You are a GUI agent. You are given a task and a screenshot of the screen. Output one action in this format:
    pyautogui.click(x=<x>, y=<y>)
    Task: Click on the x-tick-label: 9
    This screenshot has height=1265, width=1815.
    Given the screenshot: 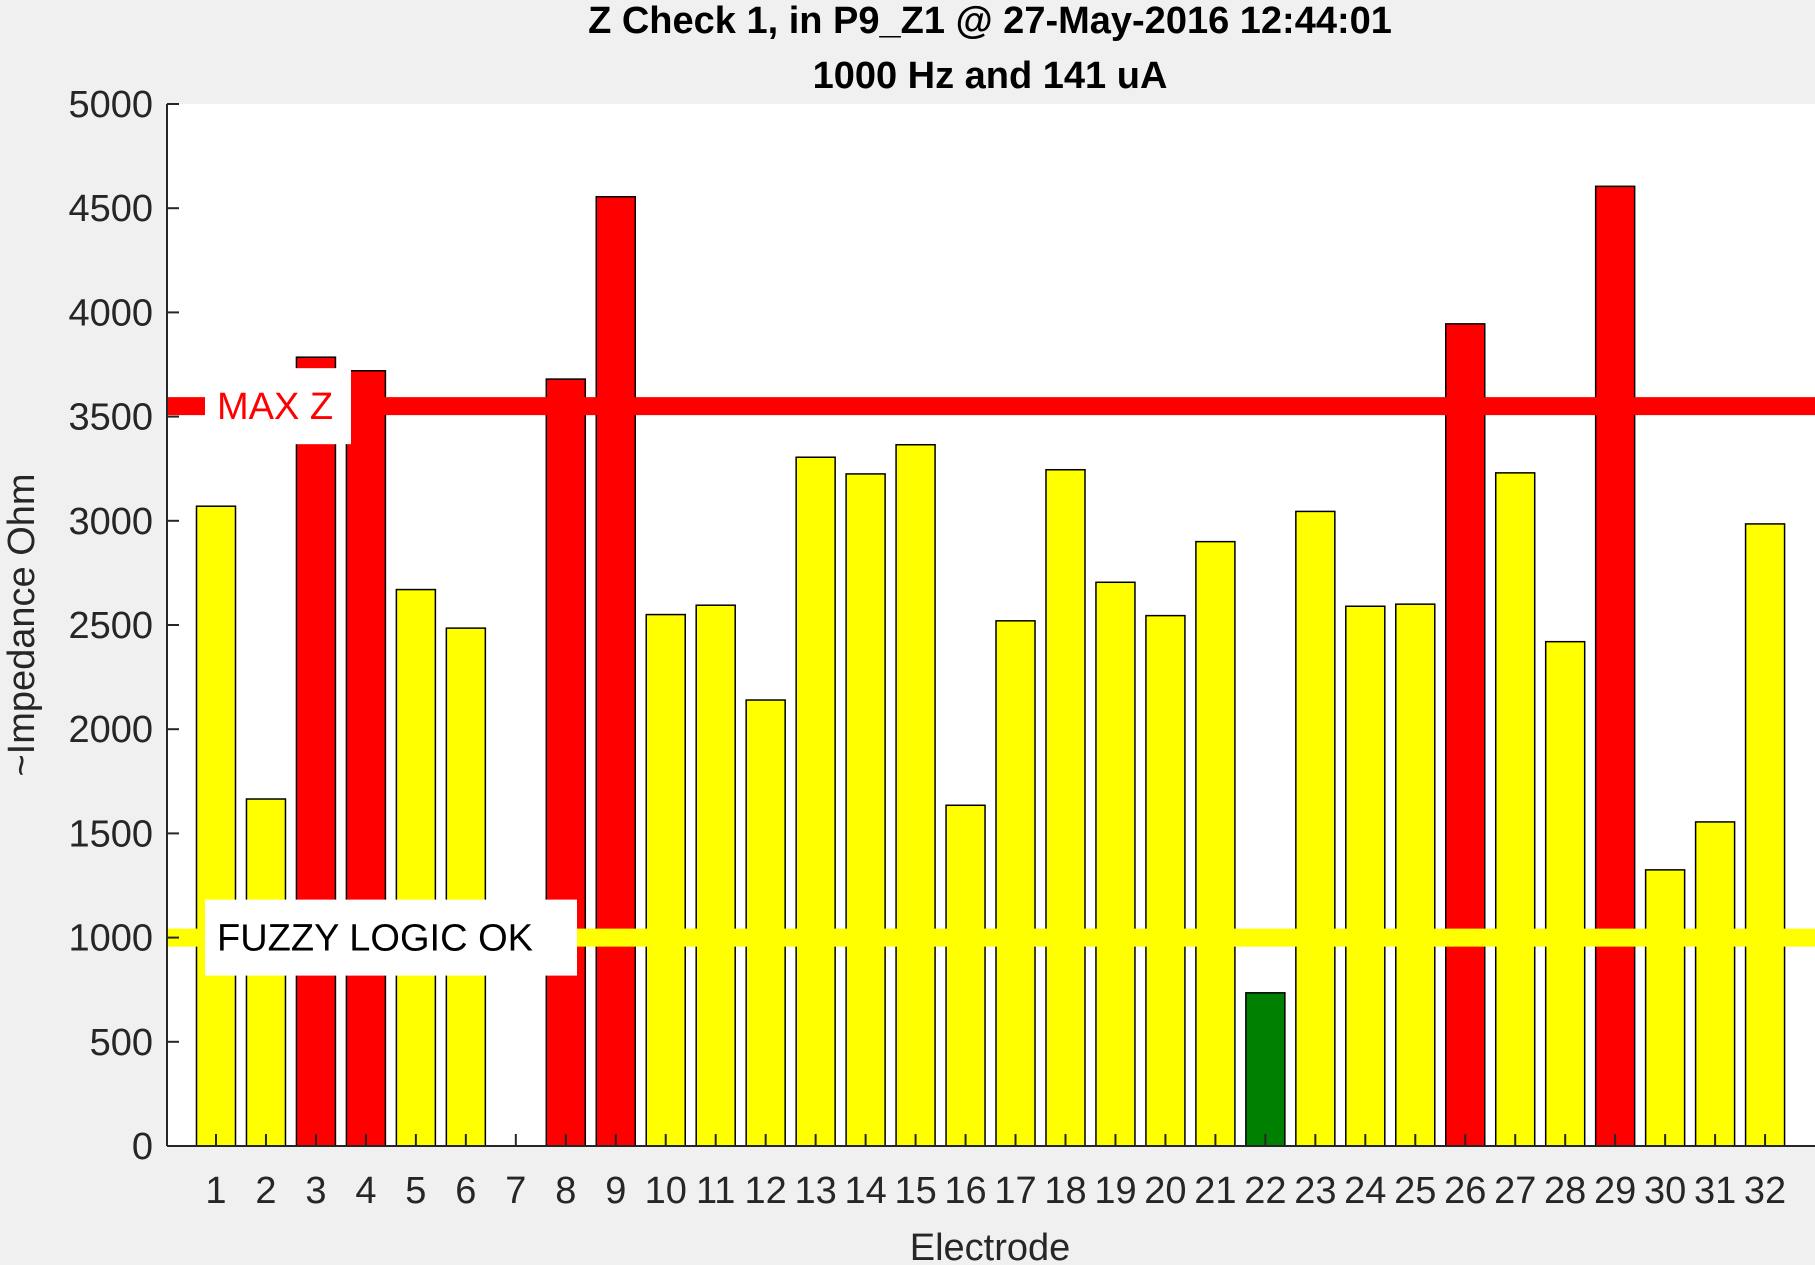 What is the action you would take?
    pyautogui.click(x=615, y=1191)
    